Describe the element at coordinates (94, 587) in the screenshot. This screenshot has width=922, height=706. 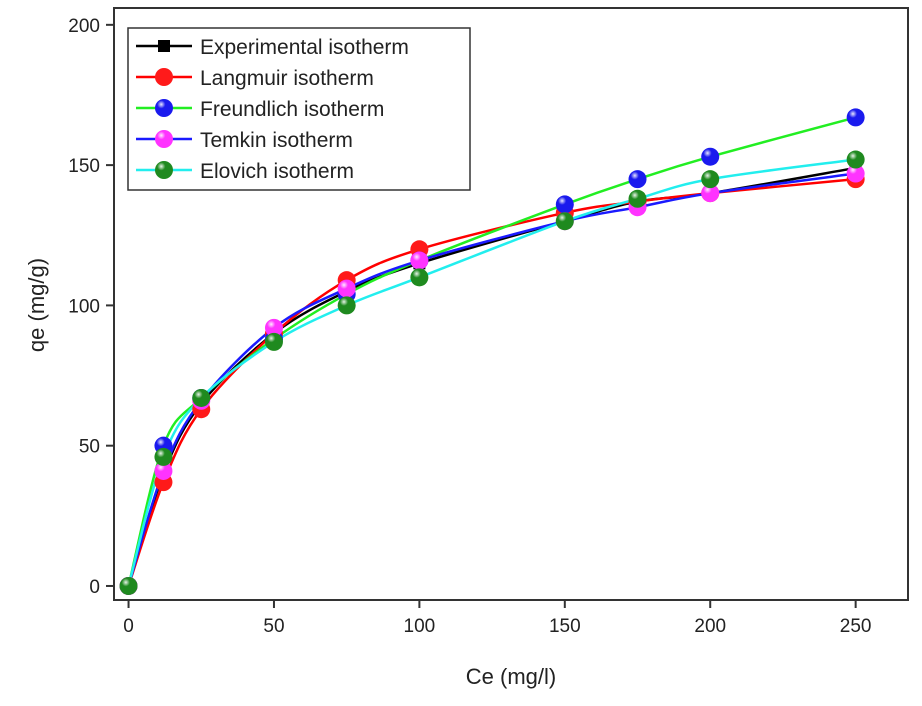
I see `y-tick-label: 0` at that location.